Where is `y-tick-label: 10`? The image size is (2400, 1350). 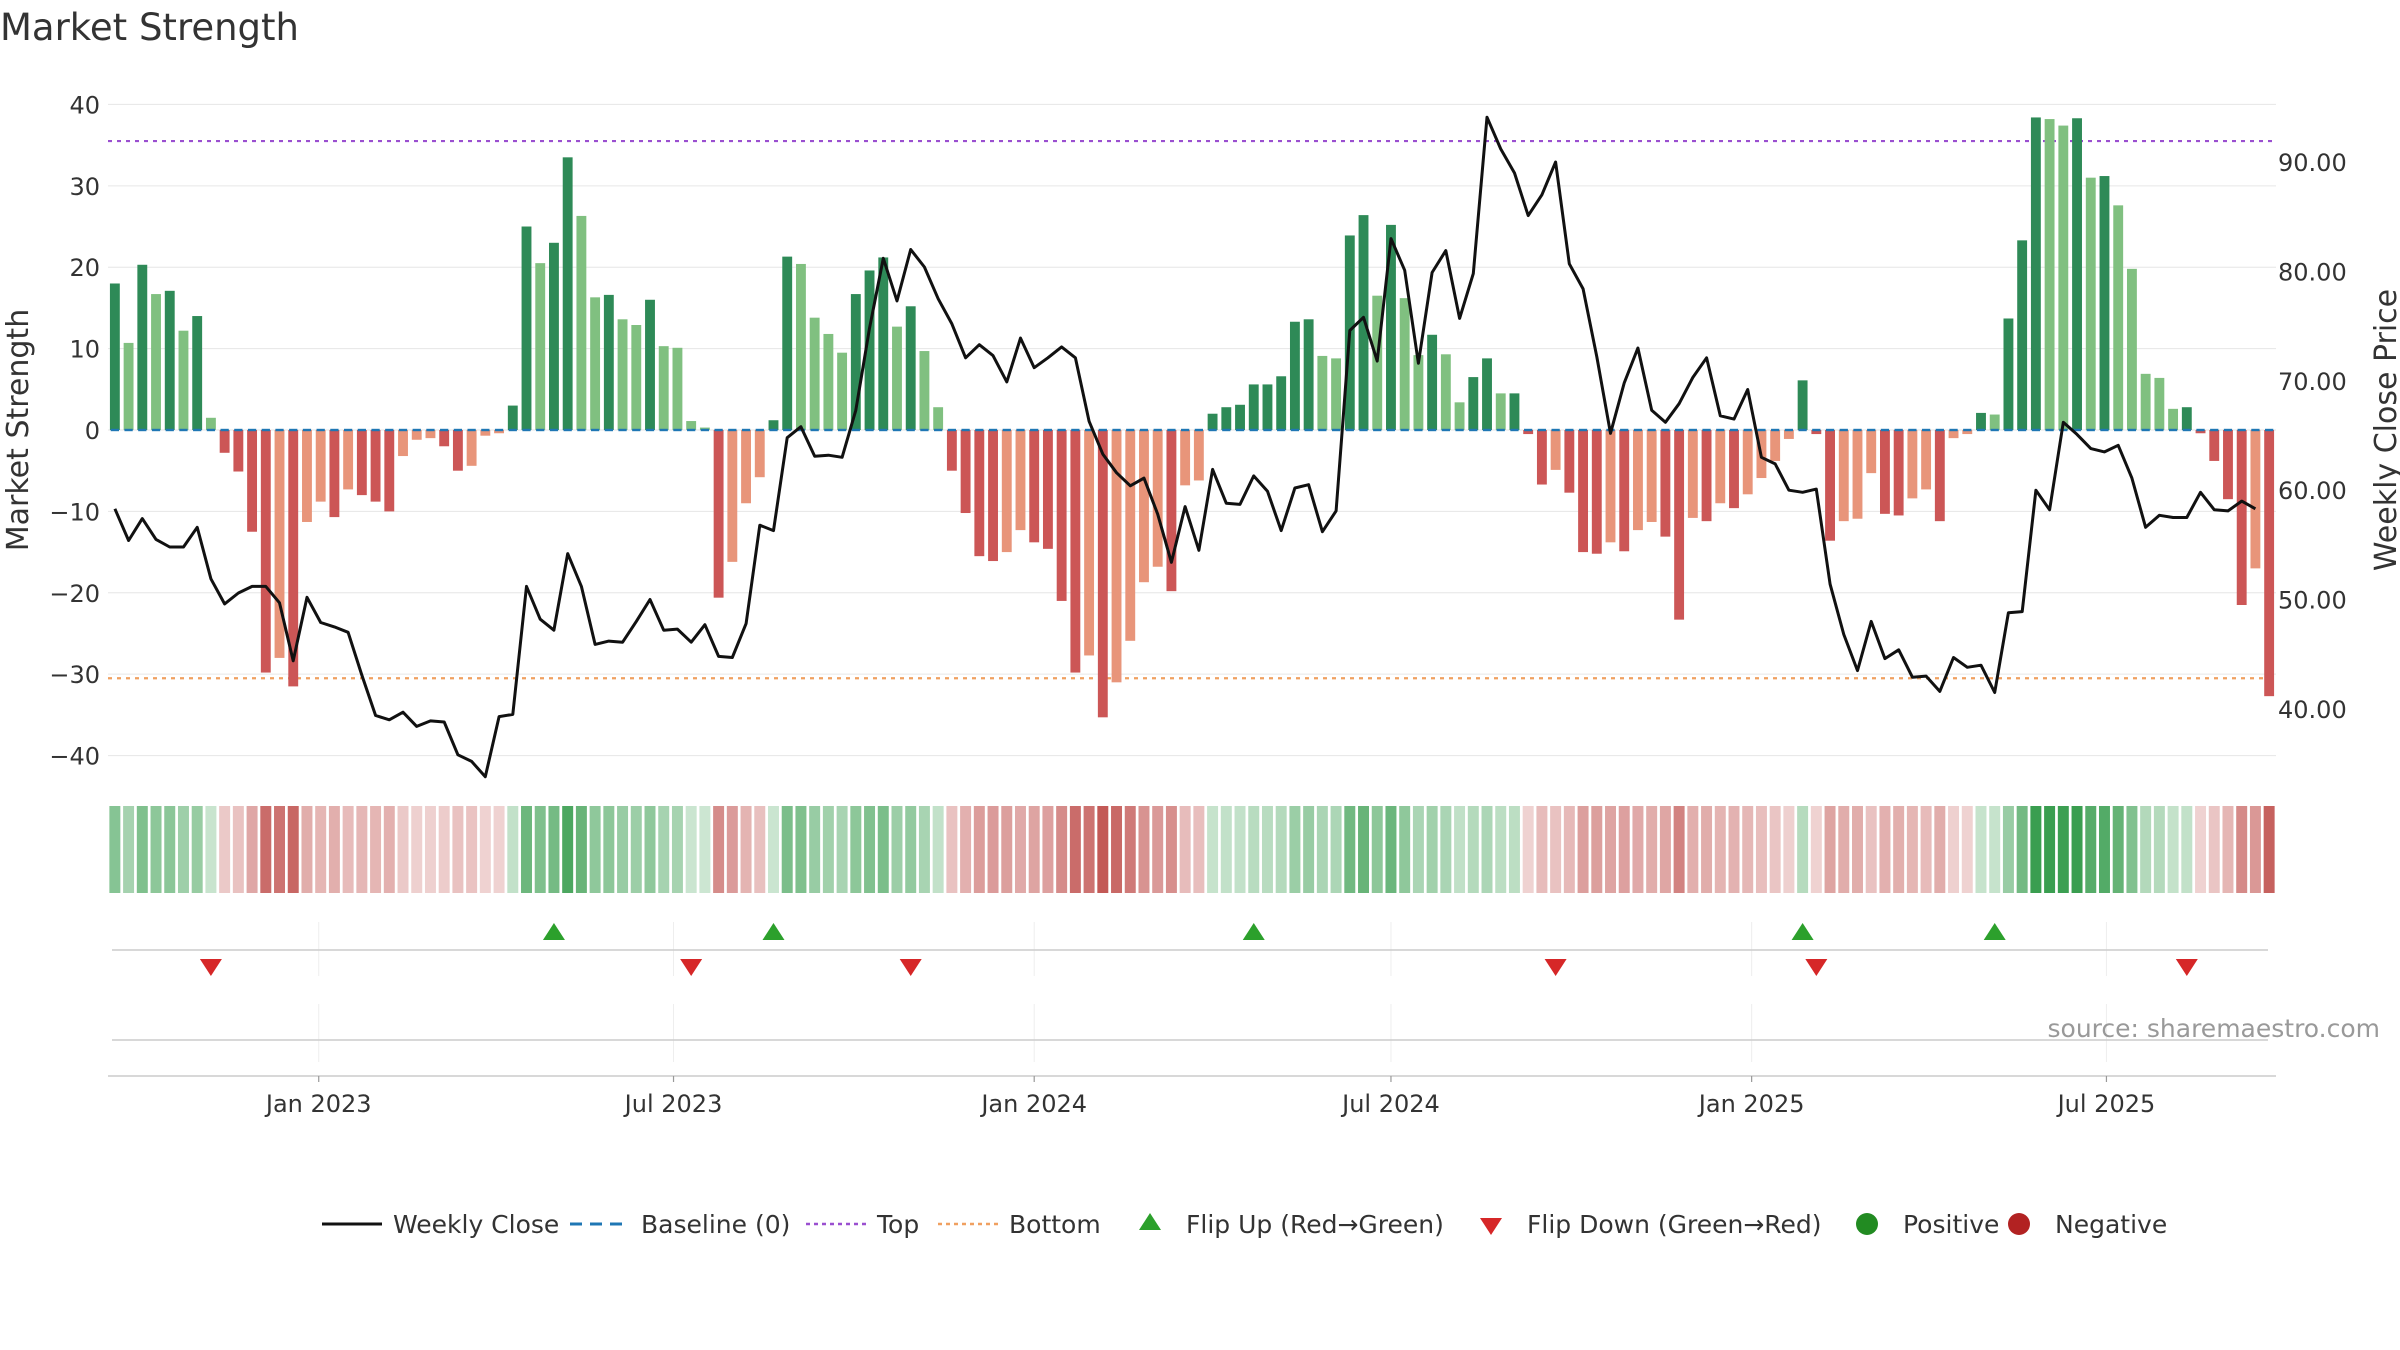 y-tick-label: 10 is located at coordinates (84, 350).